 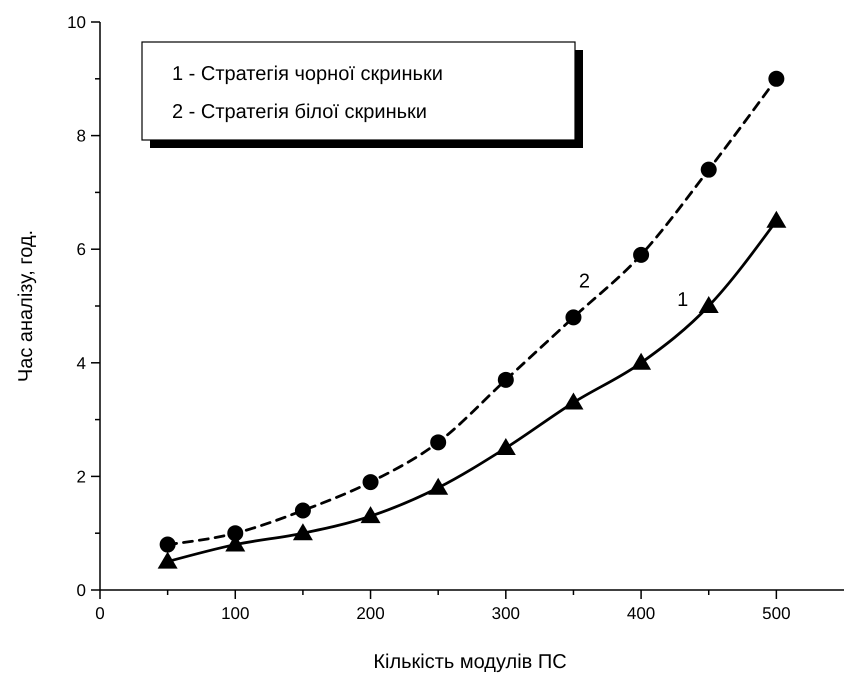 What do you see at coordinates (370, 613) in the screenshot?
I see `x-tick-label: 200` at bounding box center [370, 613].